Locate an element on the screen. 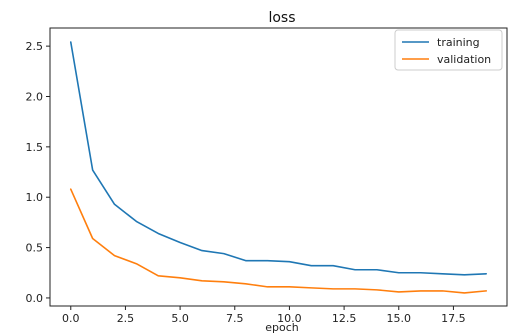 This screenshot has height=333, width=514. x-tick-label: 0.0 is located at coordinates (71, 318).